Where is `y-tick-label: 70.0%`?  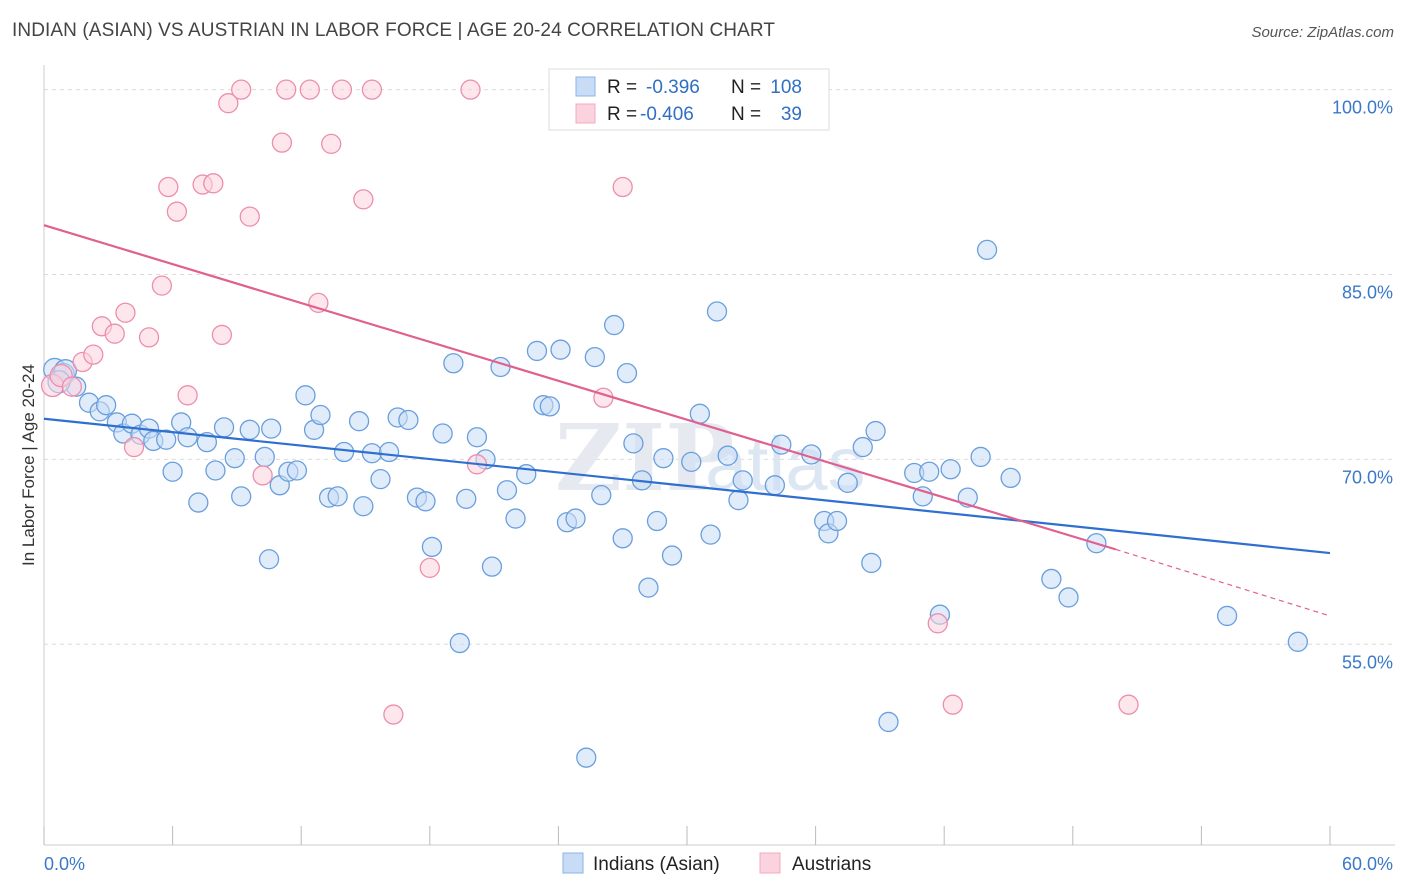 y-tick-label: 70.0% is located at coordinates (1367, 477).